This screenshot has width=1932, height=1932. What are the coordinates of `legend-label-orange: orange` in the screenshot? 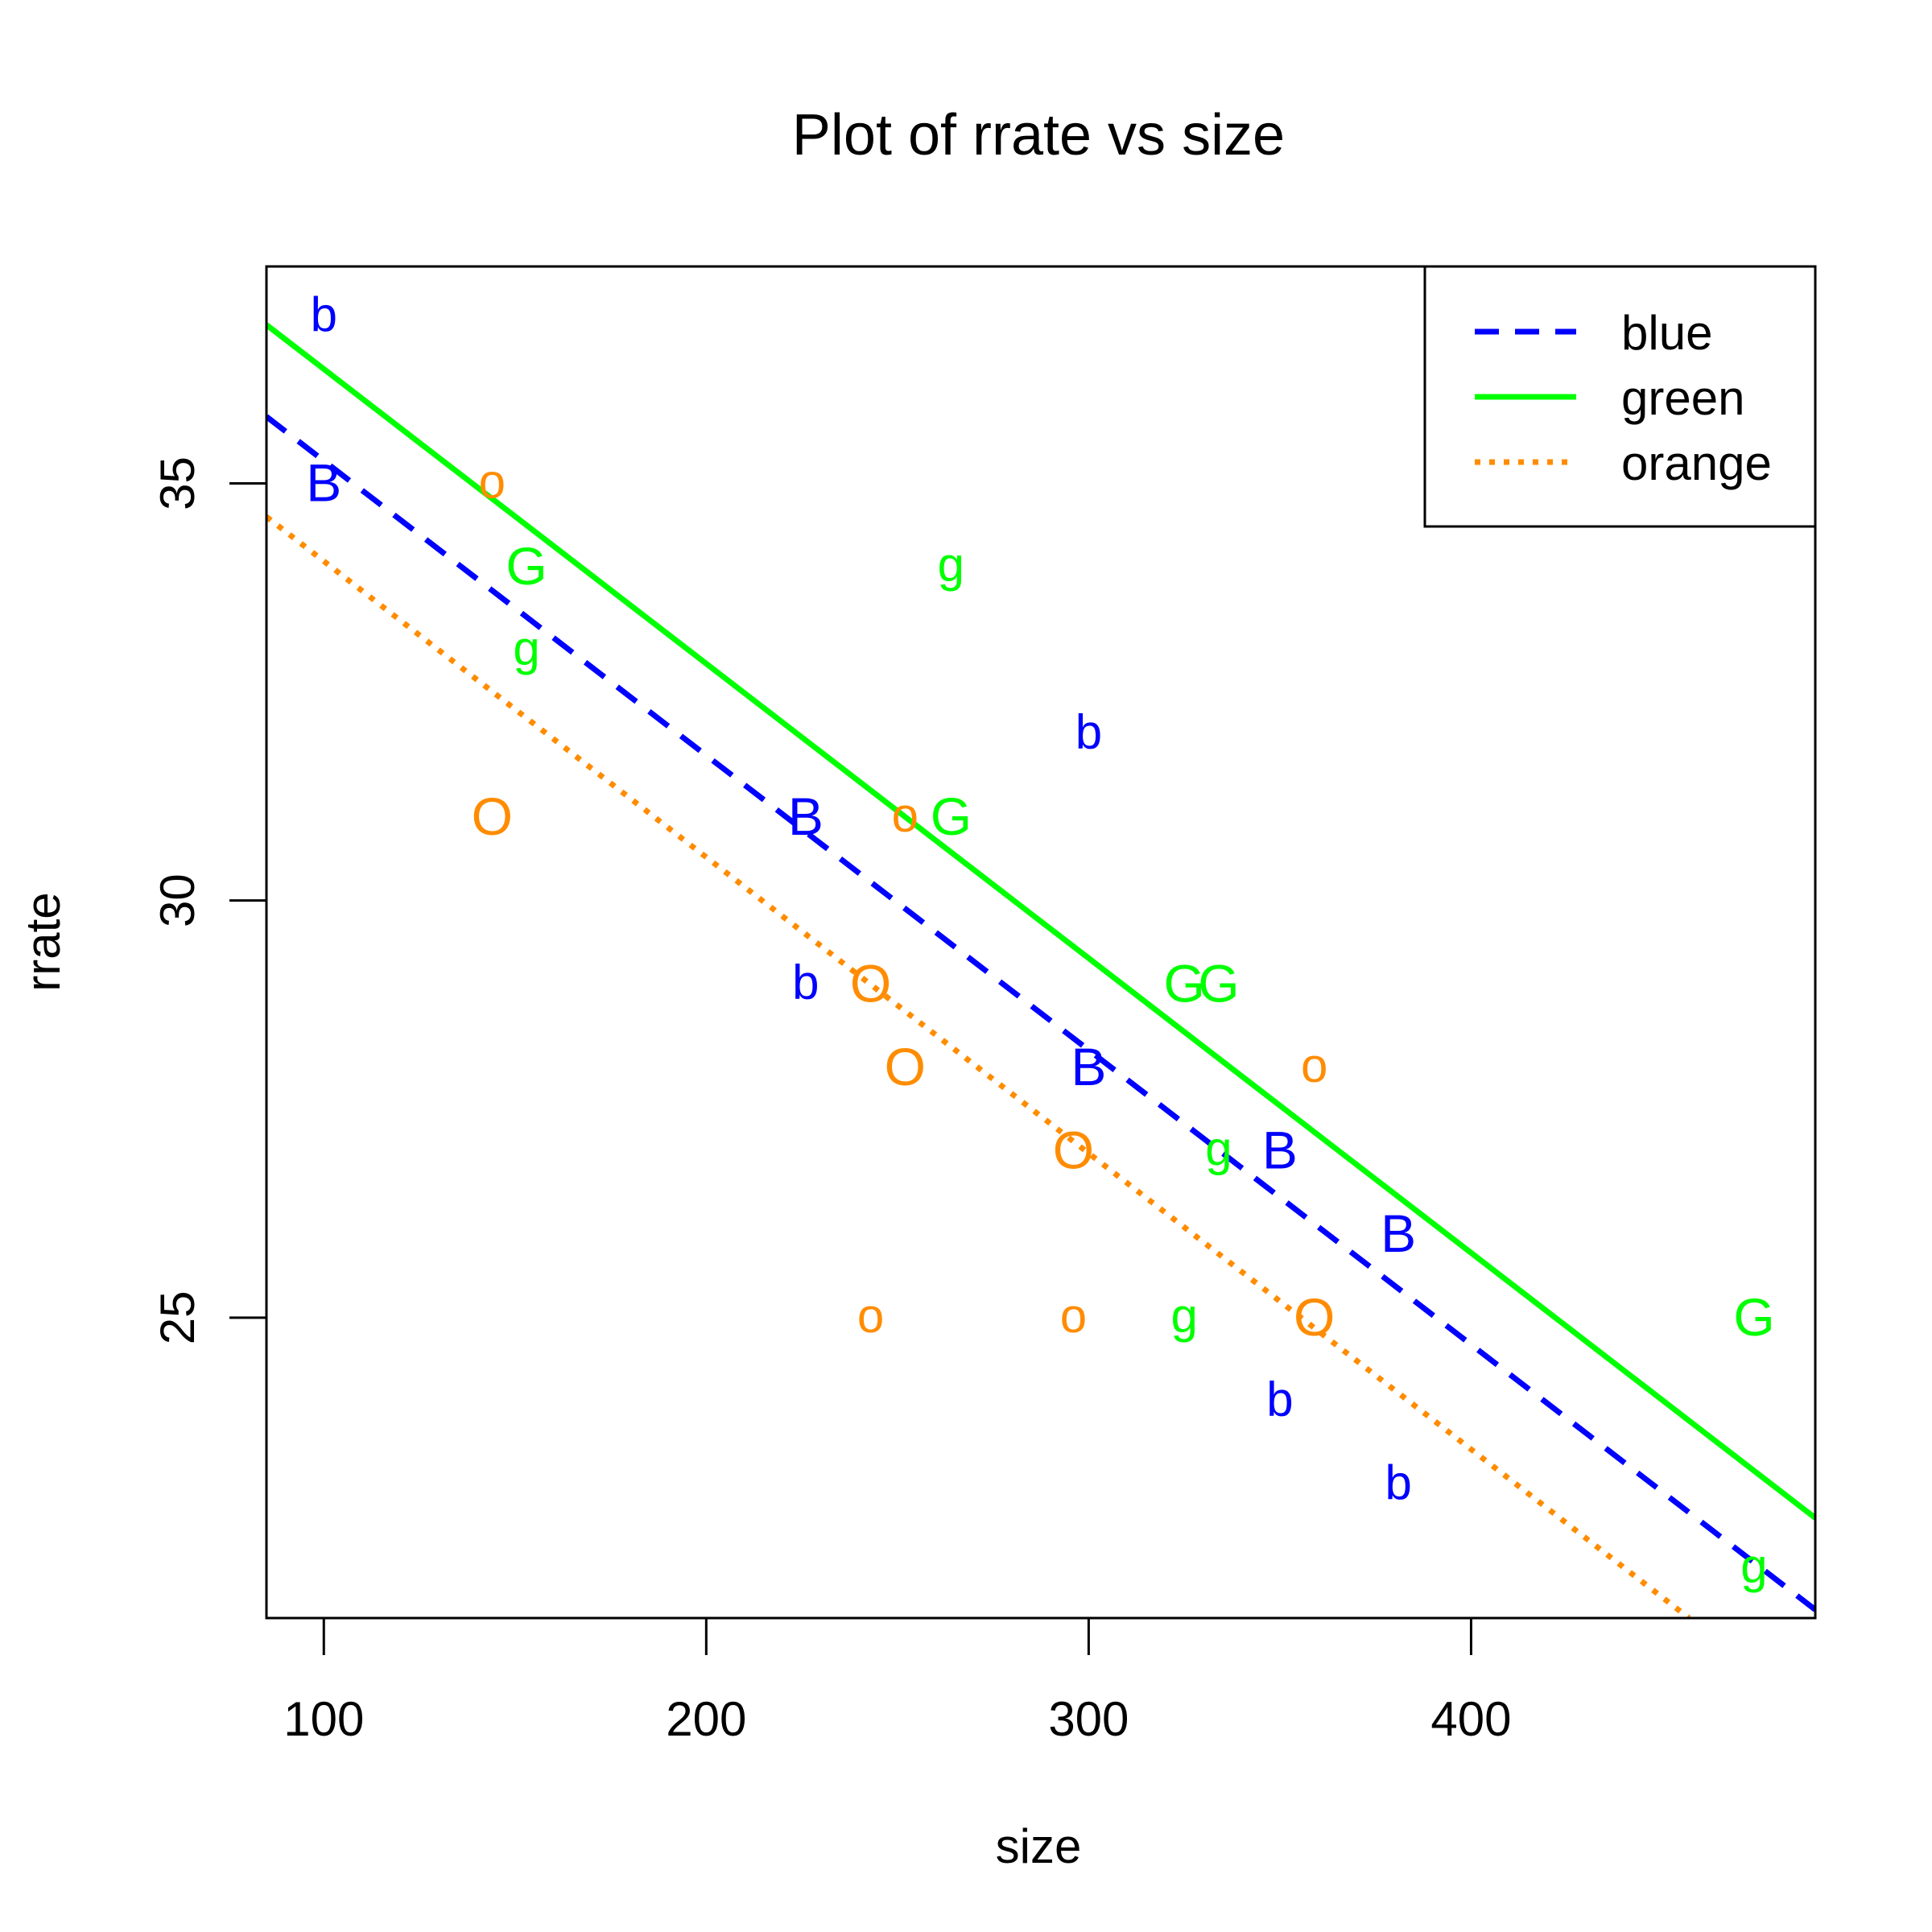 It's located at (1696, 463).